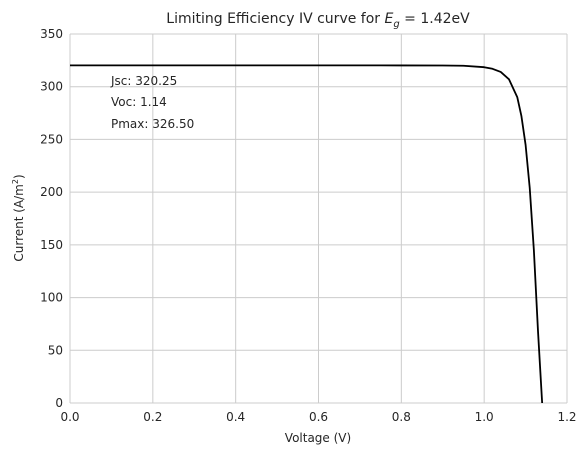 The width and height of the screenshot is (585, 456). What do you see at coordinates (139, 102) in the screenshot?
I see `annotation-voc: Voc: 1.14` at bounding box center [139, 102].